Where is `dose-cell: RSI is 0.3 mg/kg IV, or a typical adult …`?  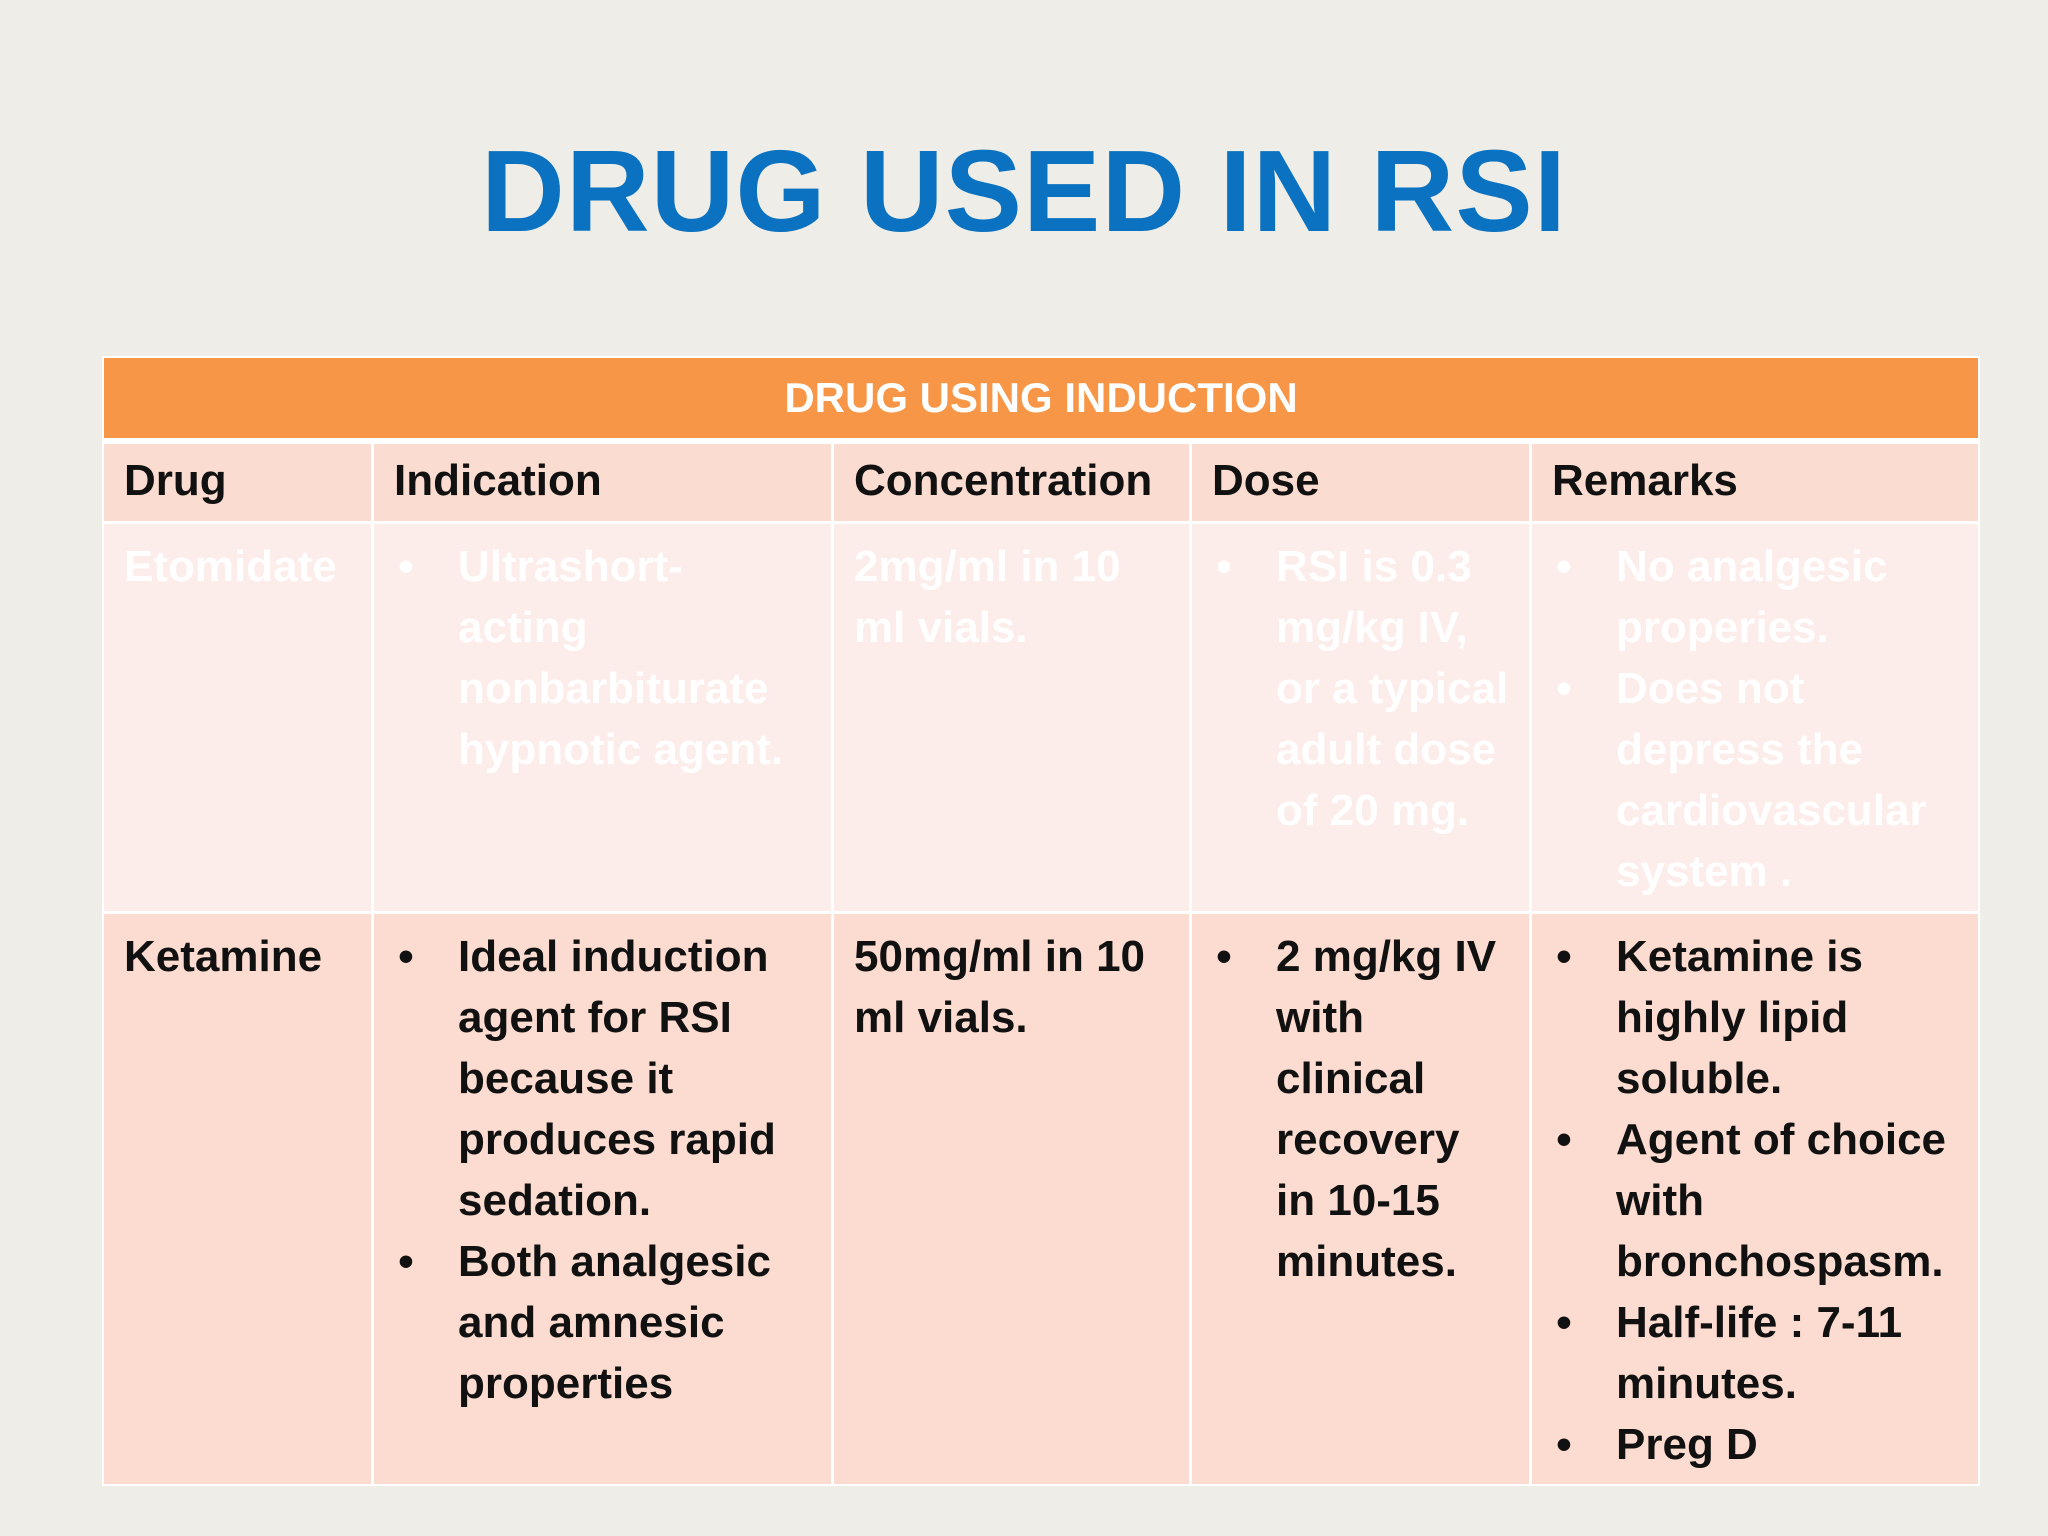
dose-cell: RSI is 0.3 mg/kg IV, or a typical adult … is located at coordinates (1362, 719).